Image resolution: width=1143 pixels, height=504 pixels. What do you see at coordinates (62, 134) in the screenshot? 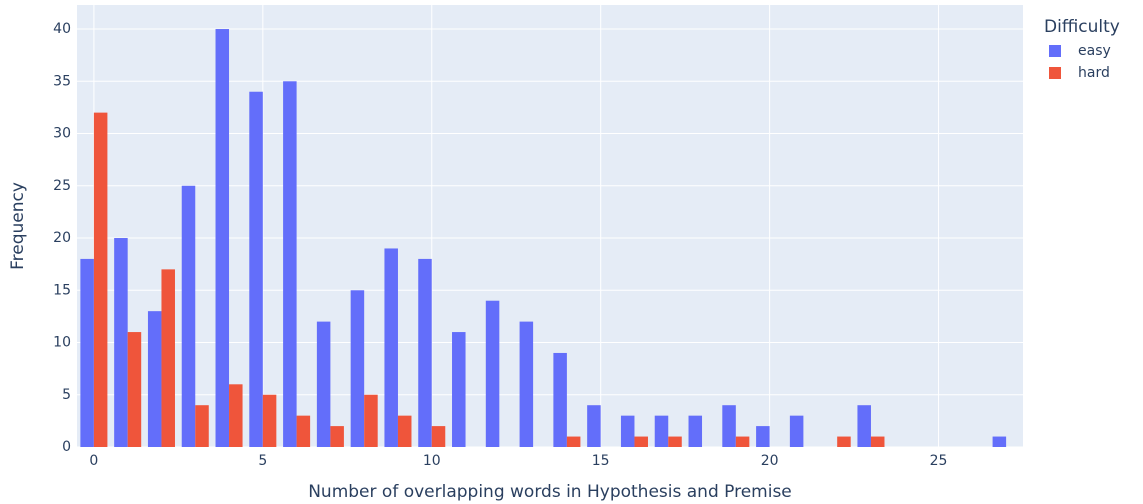
I see `y-tick-label: 30` at bounding box center [62, 134].